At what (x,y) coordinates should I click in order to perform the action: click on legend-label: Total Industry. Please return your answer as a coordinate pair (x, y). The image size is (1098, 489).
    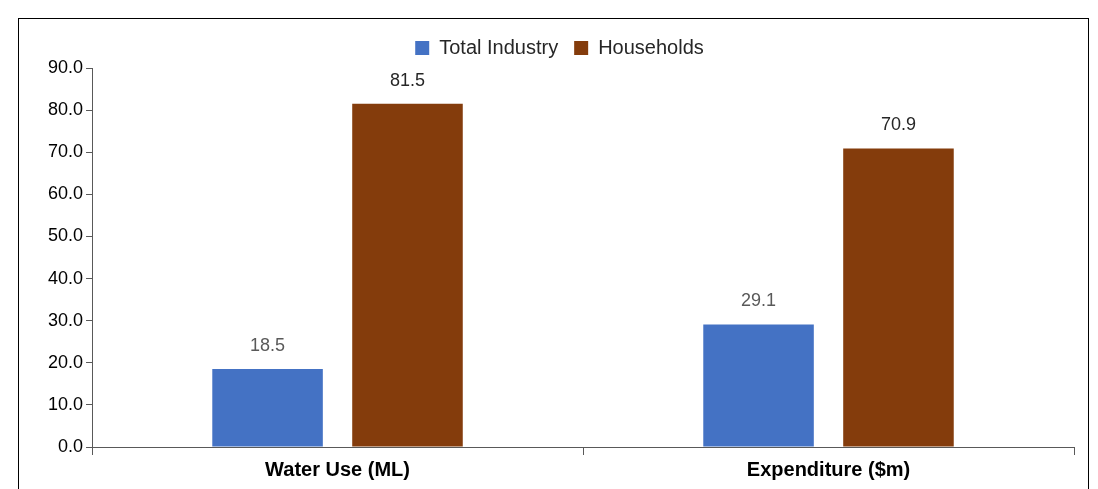
    Looking at the image, I should click on (499, 46).